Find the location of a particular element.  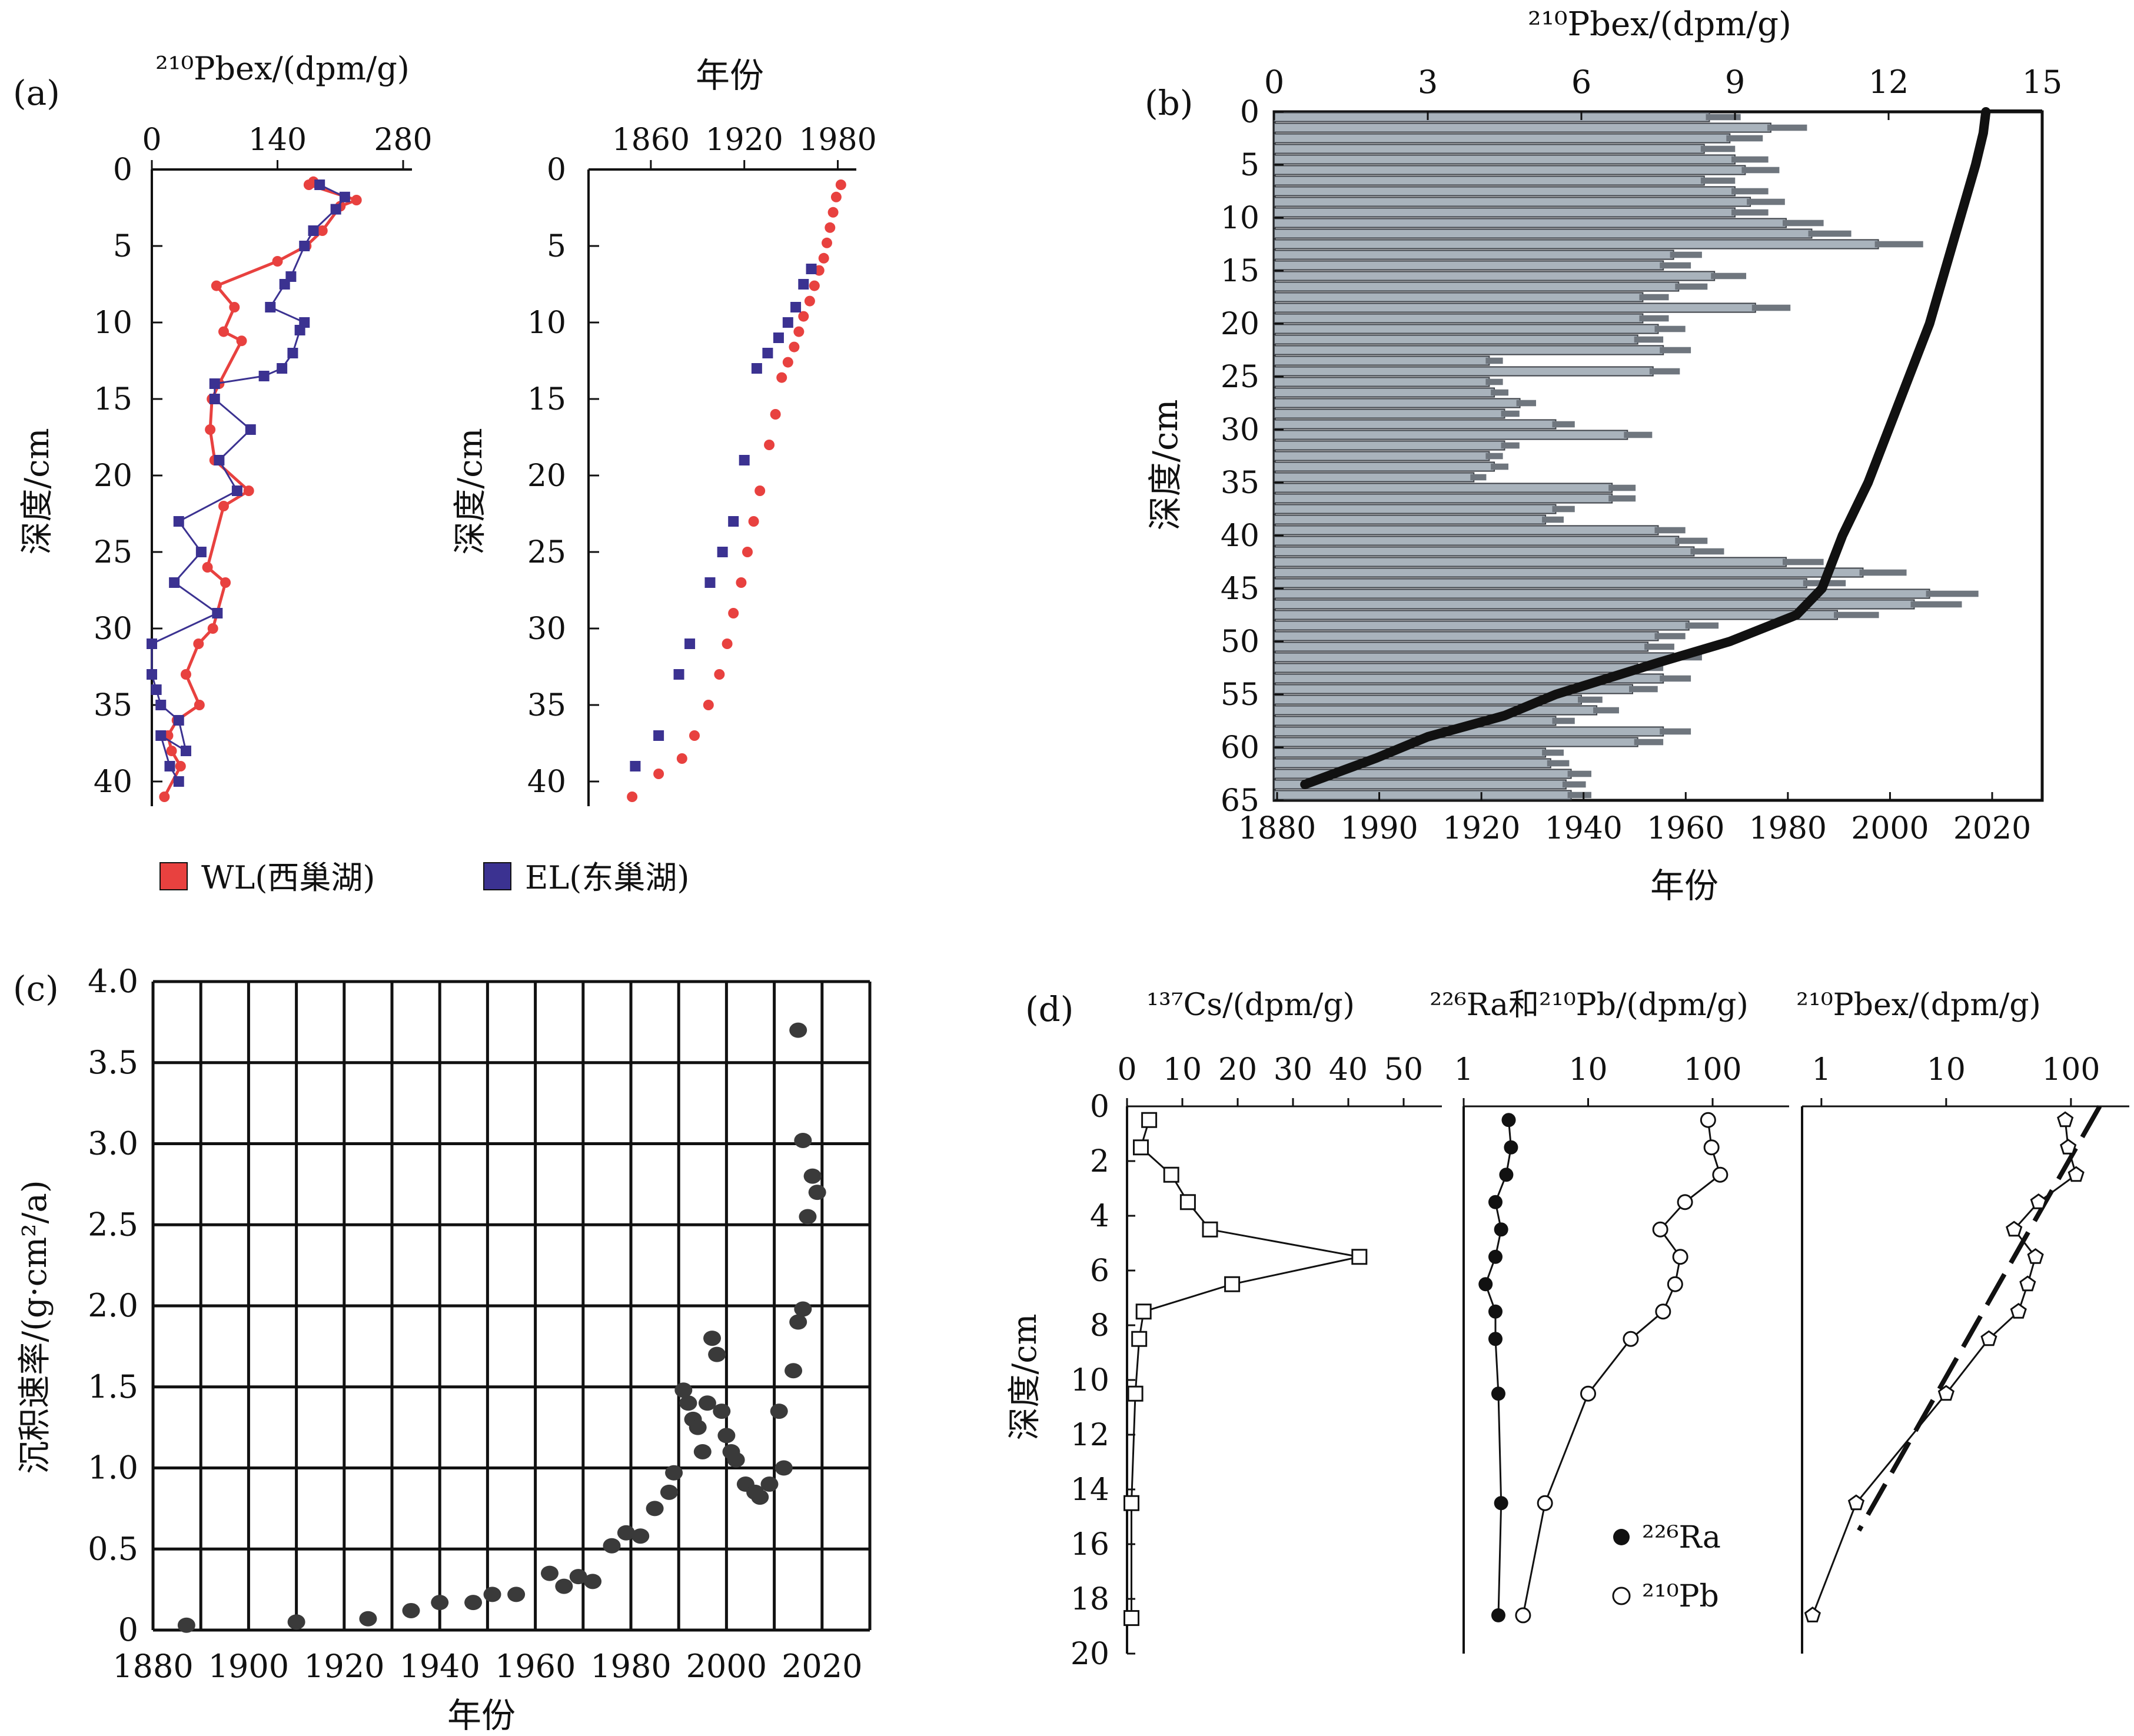

b-y-tick-label: 30 is located at coordinates (1240, 431).